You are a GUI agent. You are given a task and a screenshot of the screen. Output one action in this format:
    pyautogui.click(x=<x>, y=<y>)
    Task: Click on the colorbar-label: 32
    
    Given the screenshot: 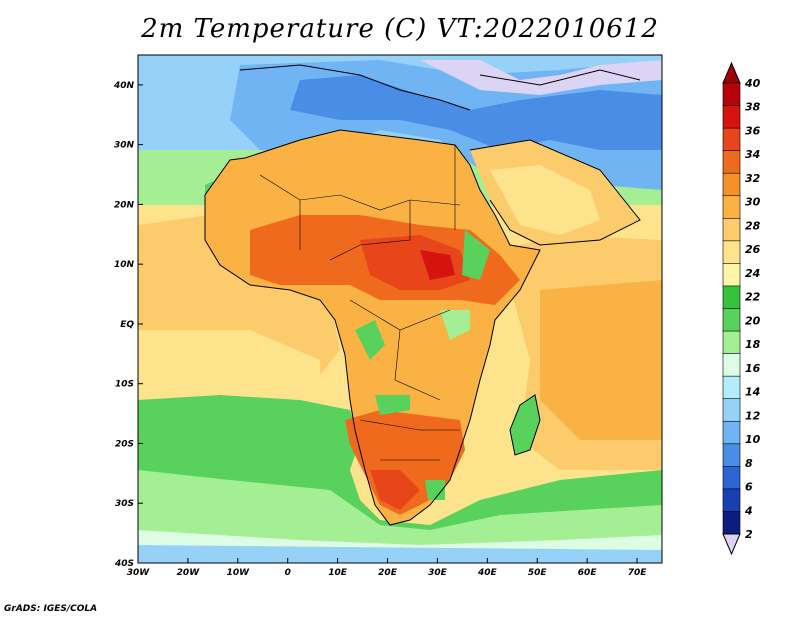 What is the action you would take?
    pyautogui.click(x=753, y=178)
    